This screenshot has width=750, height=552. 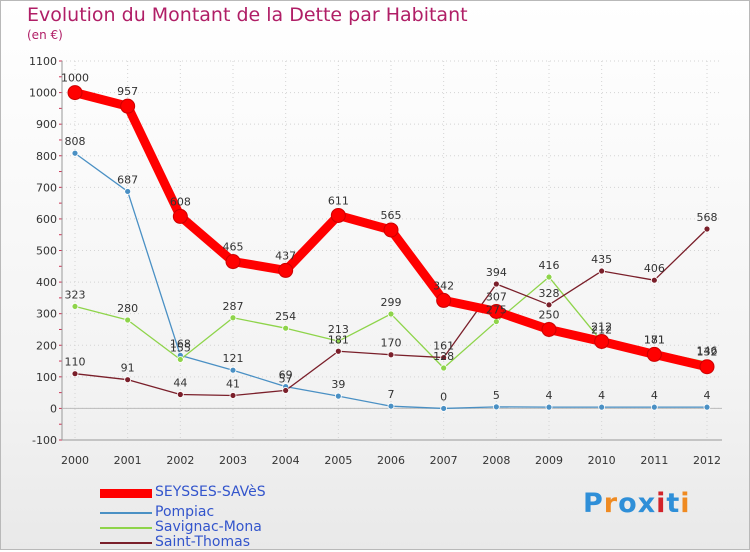 I want to click on data-label: 328, so click(x=549, y=293).